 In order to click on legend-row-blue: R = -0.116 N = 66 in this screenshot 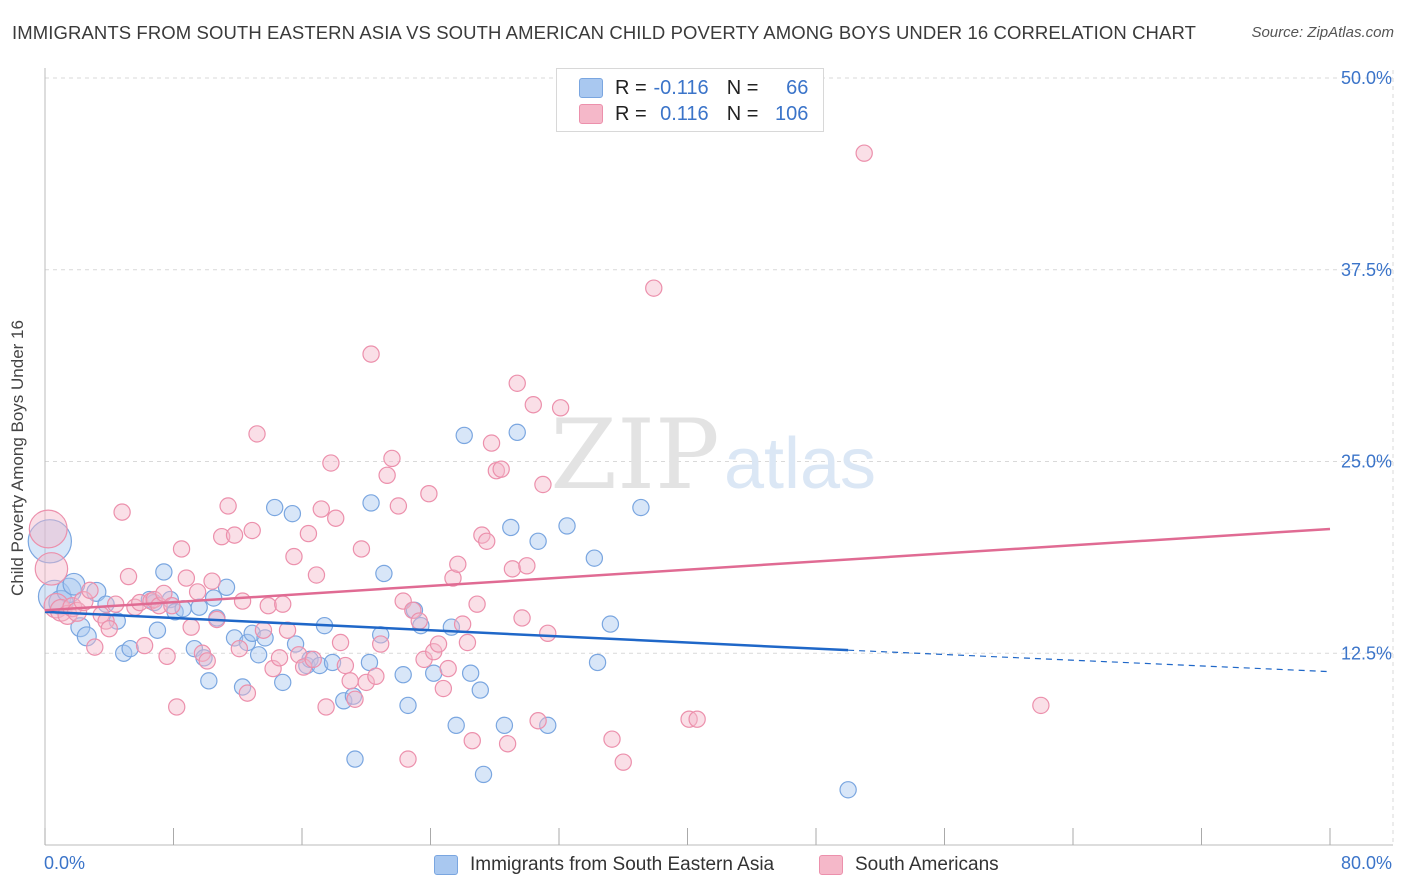, I will do `click(693, 88)`.